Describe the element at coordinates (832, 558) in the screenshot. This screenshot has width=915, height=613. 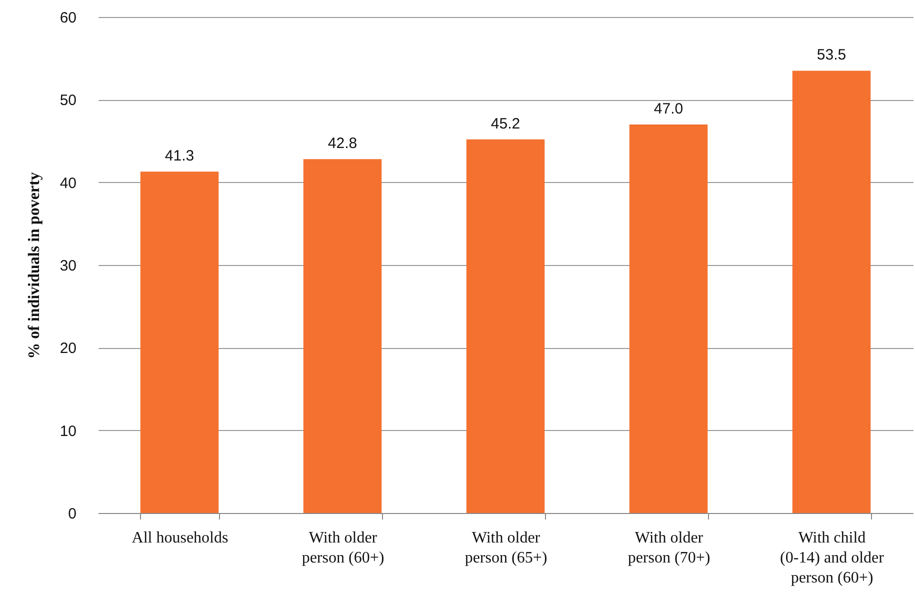
I see `x-tick-label: With child (0-14) and older person (60+)` at that location.